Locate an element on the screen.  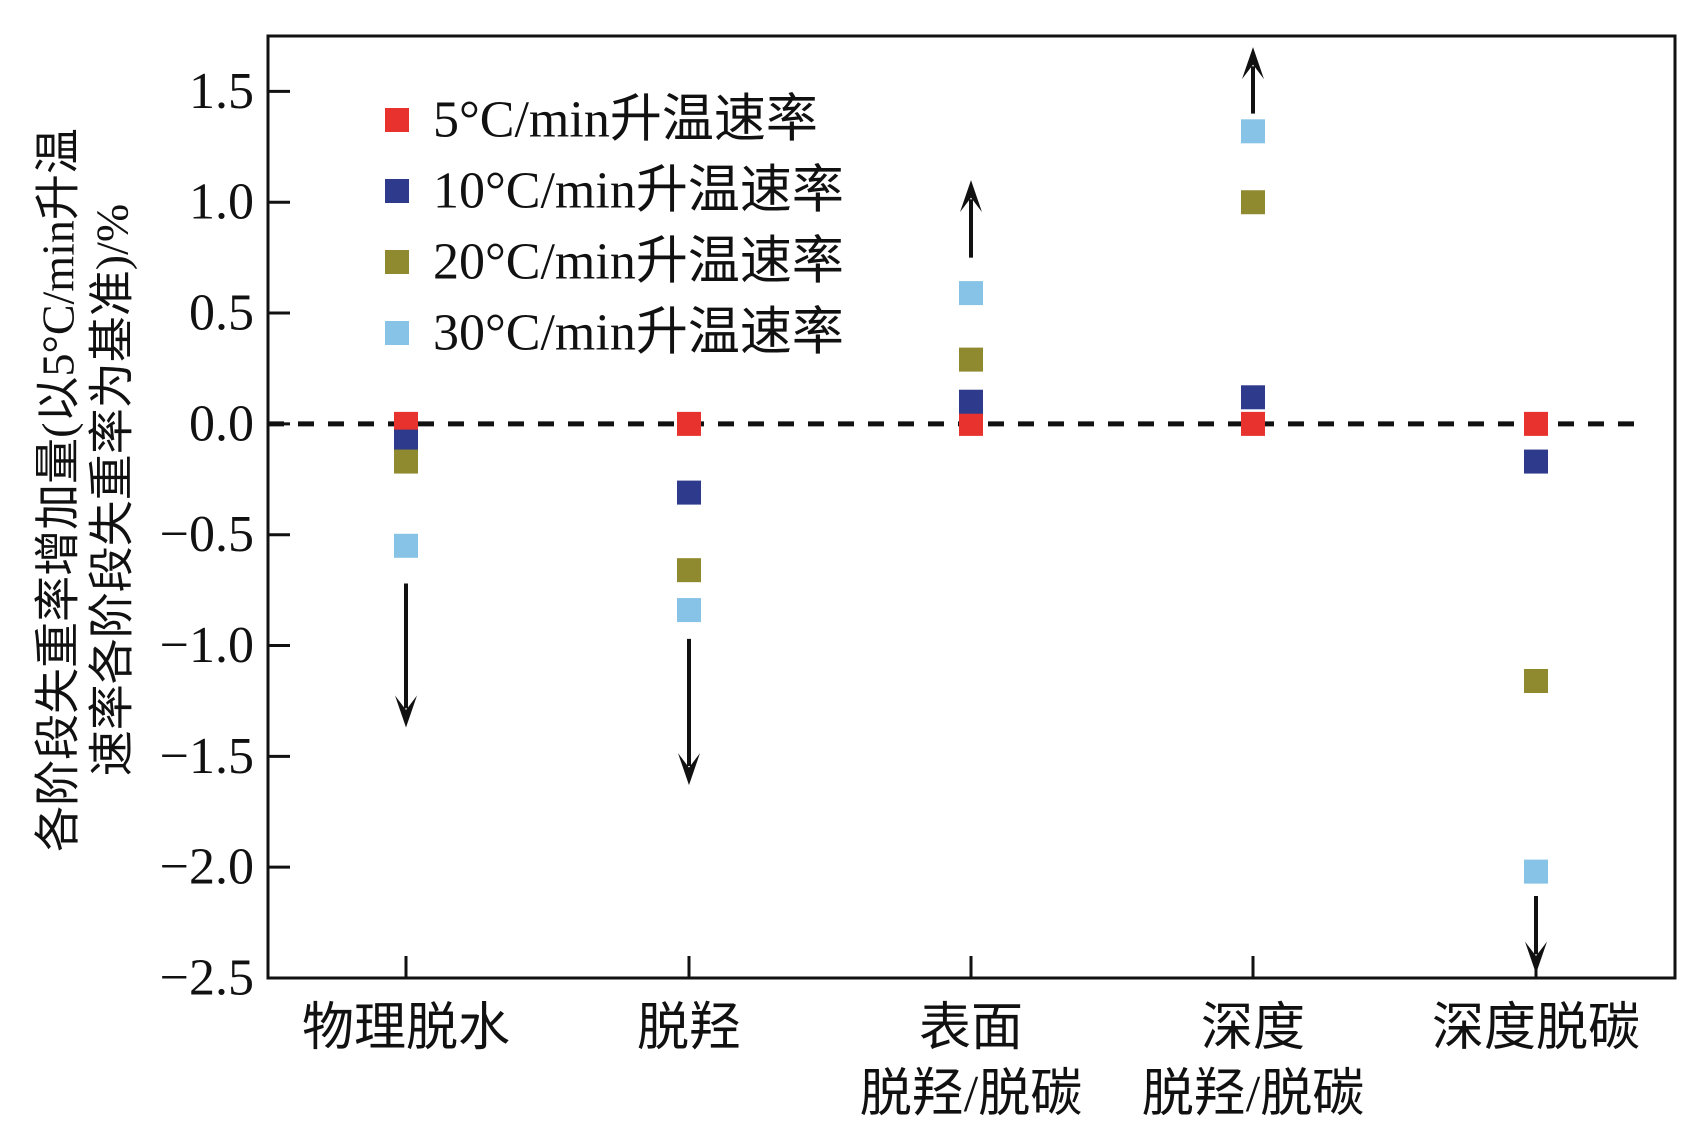
y-tick-label: −2.0 is located at coordinates (207, 867).